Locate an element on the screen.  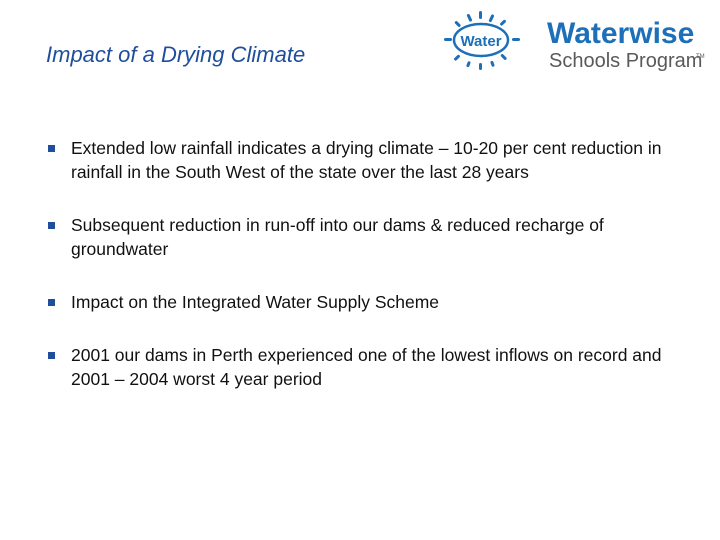
brand-name: Waterwise is located at coordinates (620, 33).